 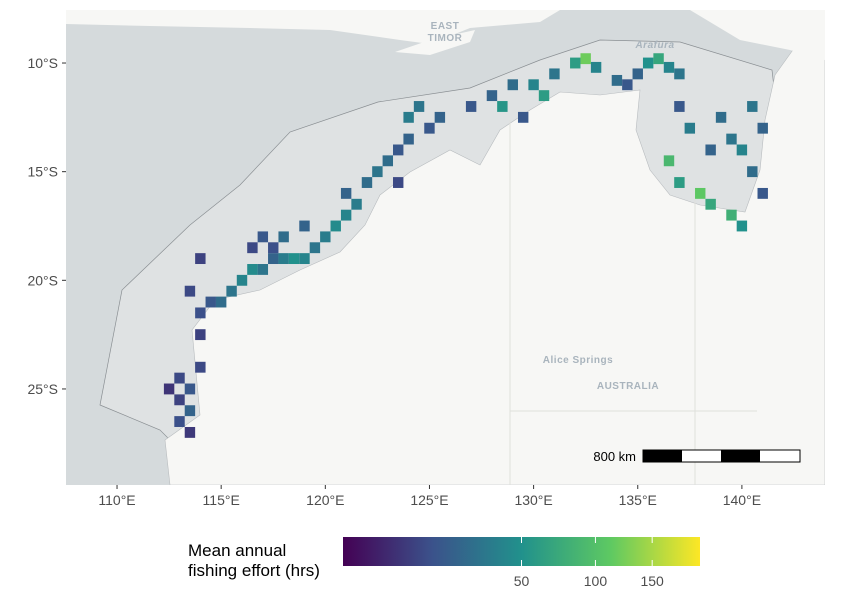 What do you see at coordinates (614, 456) in the screenshot?
I see `scale-bar-label: 800 km` at bounding box center [614, 456].